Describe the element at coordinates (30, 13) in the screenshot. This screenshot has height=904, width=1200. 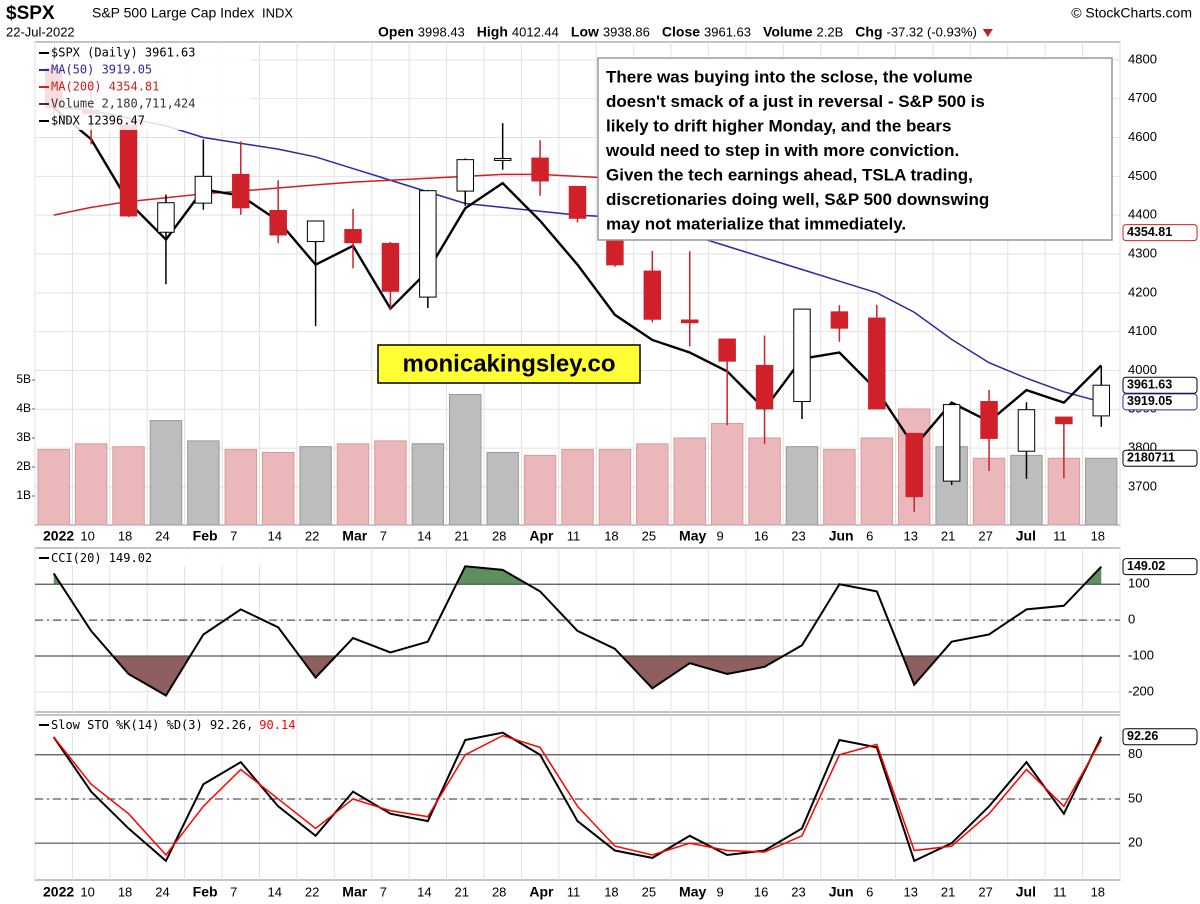
I see `symbol: $SPX` at that location.